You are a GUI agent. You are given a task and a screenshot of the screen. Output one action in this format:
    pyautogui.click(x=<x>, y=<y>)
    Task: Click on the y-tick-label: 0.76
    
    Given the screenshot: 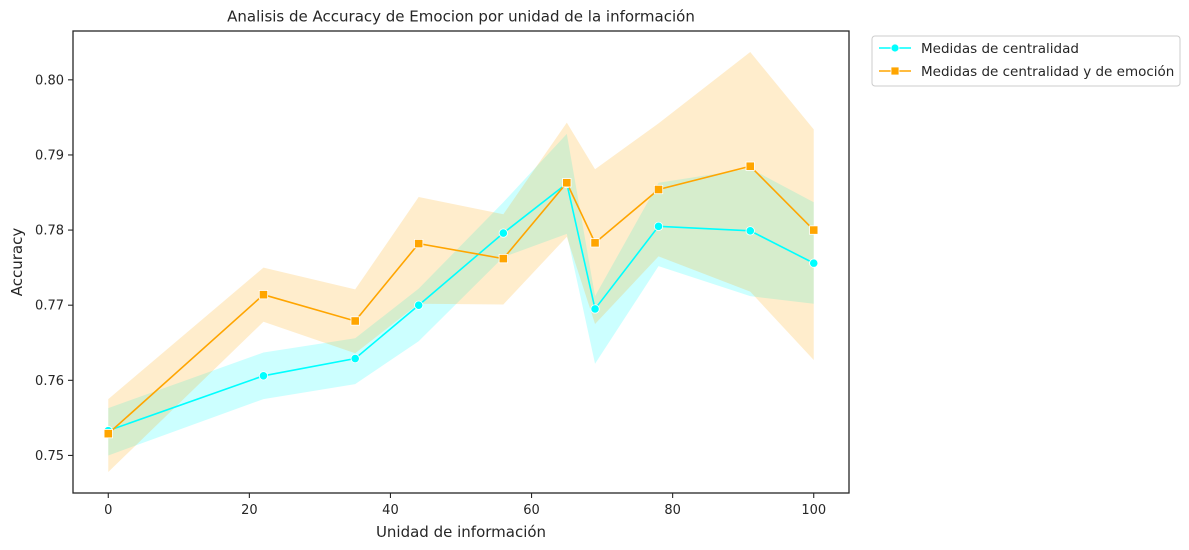 What is the action you would take?
    pyautogui.click(x=49, y=381)
    